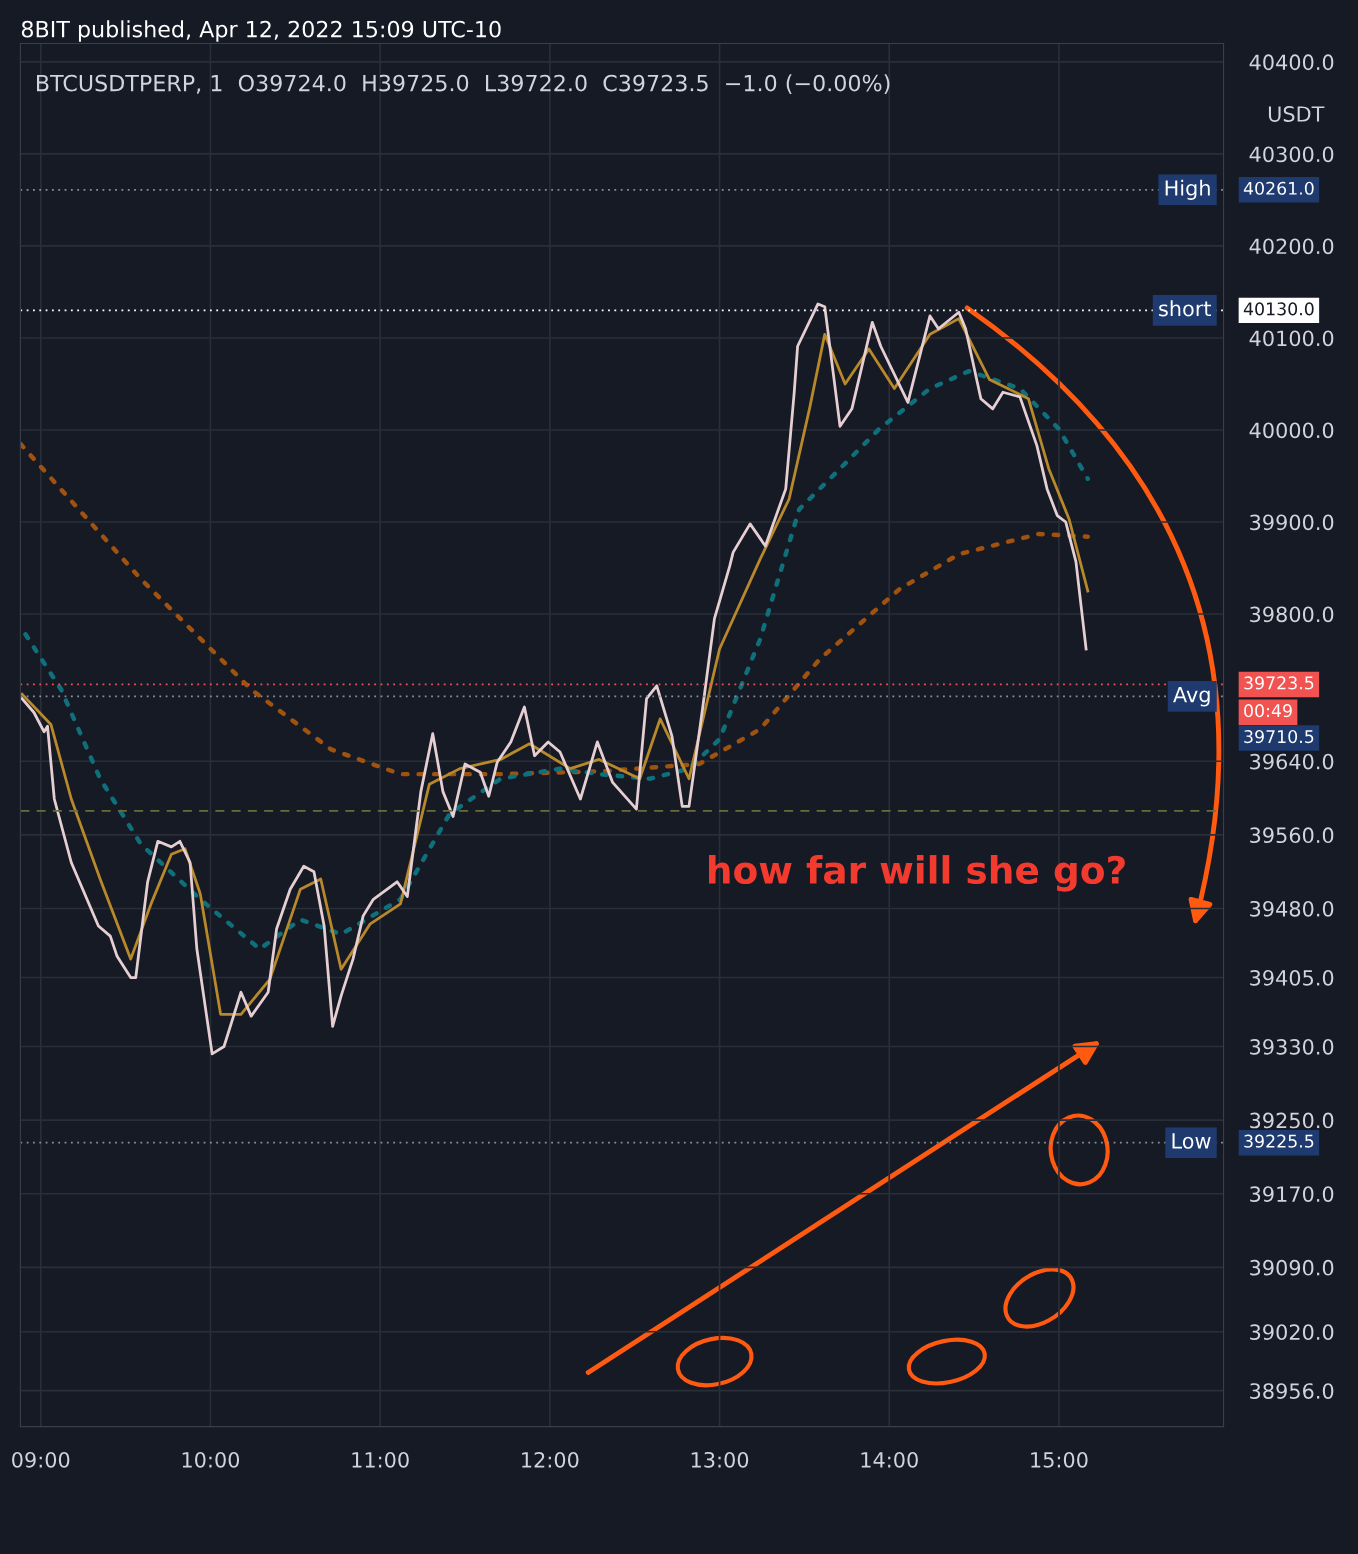 The image size is (1358, 1554). Describe the element at coordinates (720, 1459) in the screenshot. I see `x-tick-label: 13:00` at that location.